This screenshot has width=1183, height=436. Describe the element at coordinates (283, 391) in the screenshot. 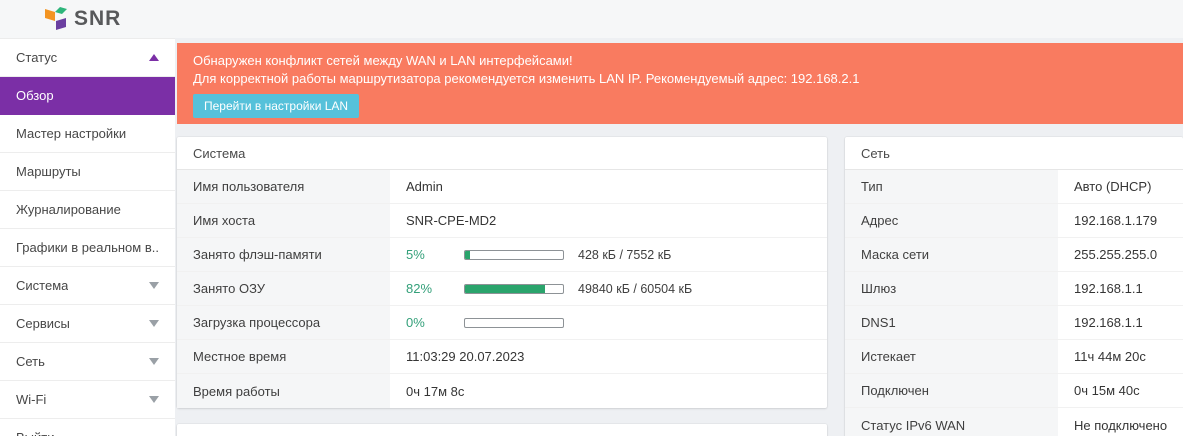

I see `row-label: Время работы` at that location.